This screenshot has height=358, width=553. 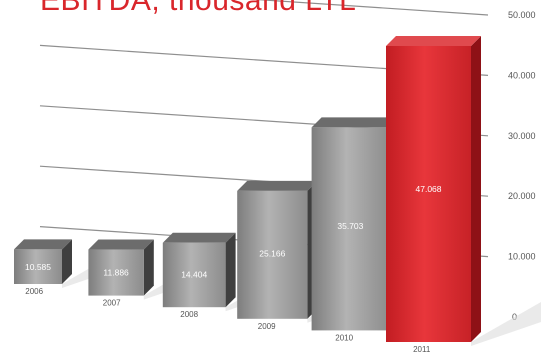 I want to click on category-label: 2011, so click(x=422, y=349).